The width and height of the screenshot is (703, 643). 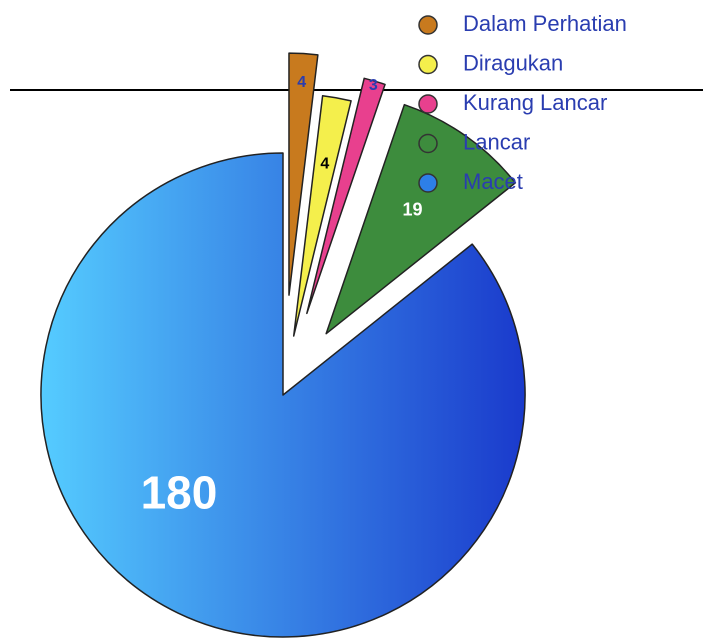 I want to click on legend-label: Macet, so click(x=493, y=181).